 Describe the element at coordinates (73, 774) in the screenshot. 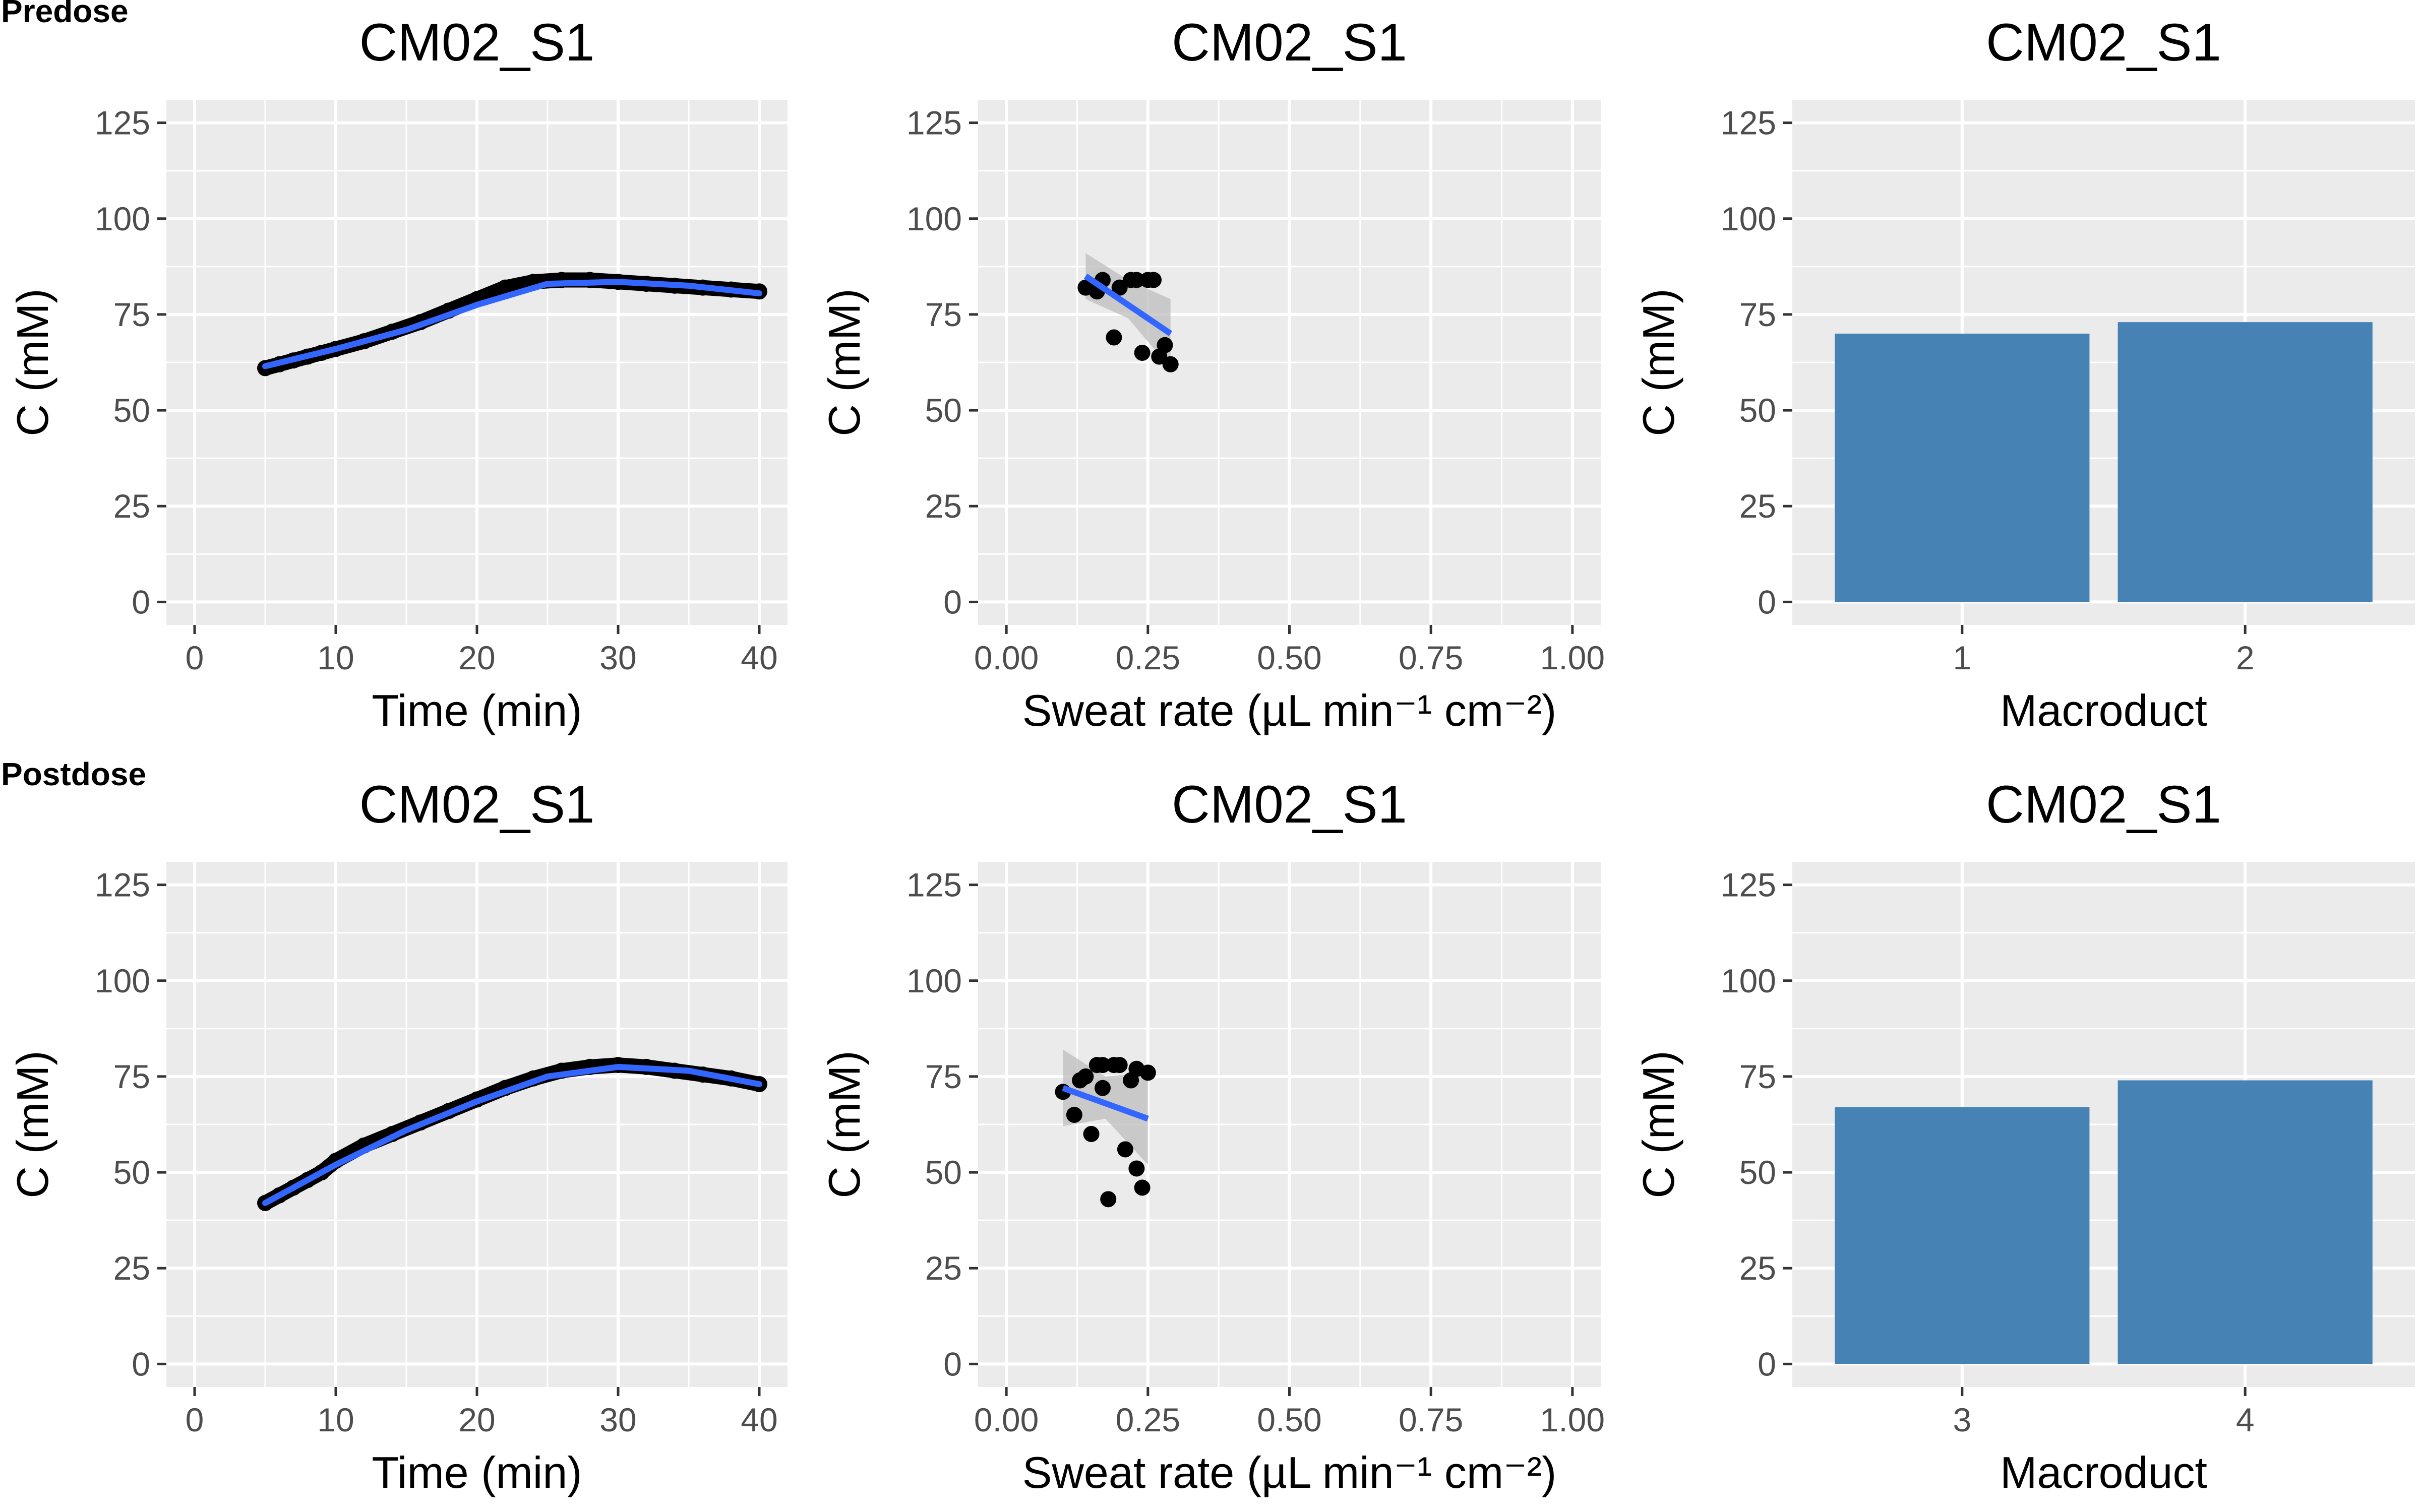

I see `row-label-postdose: Postdose` at that location.